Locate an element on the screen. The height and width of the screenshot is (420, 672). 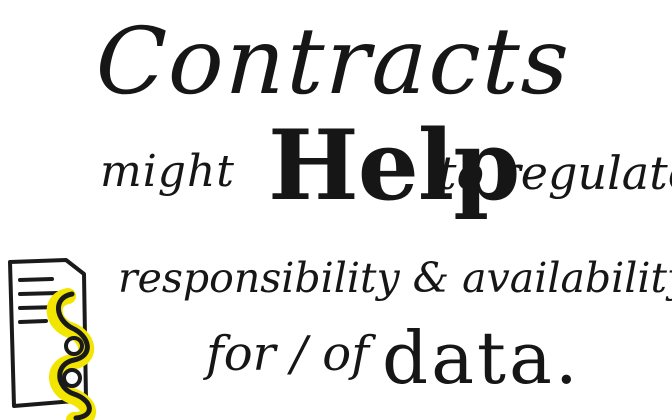
word-help: Help is located at coordinates (394, 165).